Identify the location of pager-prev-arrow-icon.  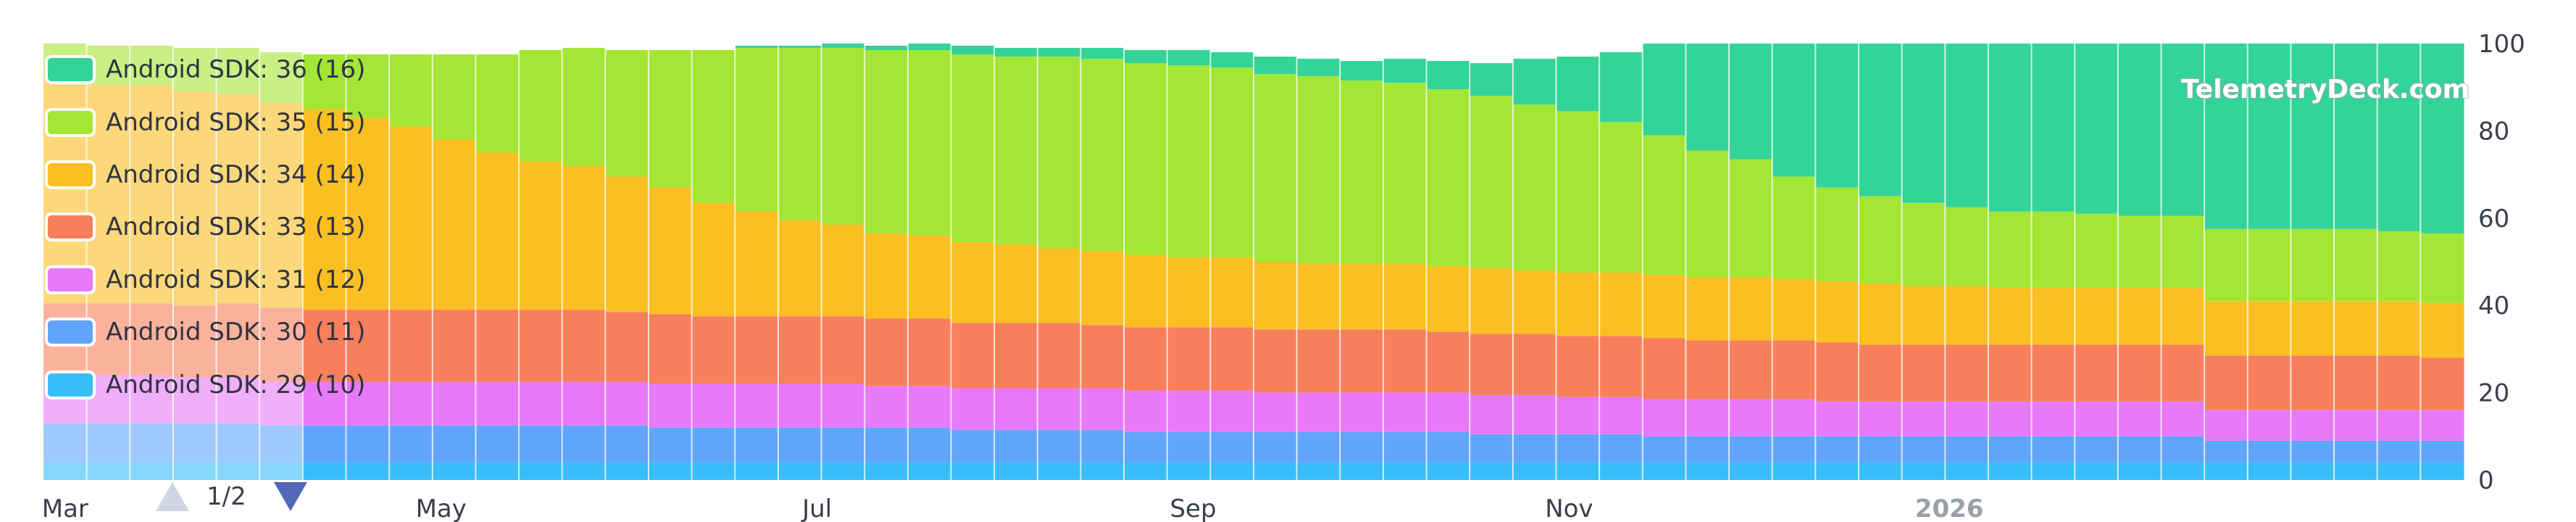
(172, 497).